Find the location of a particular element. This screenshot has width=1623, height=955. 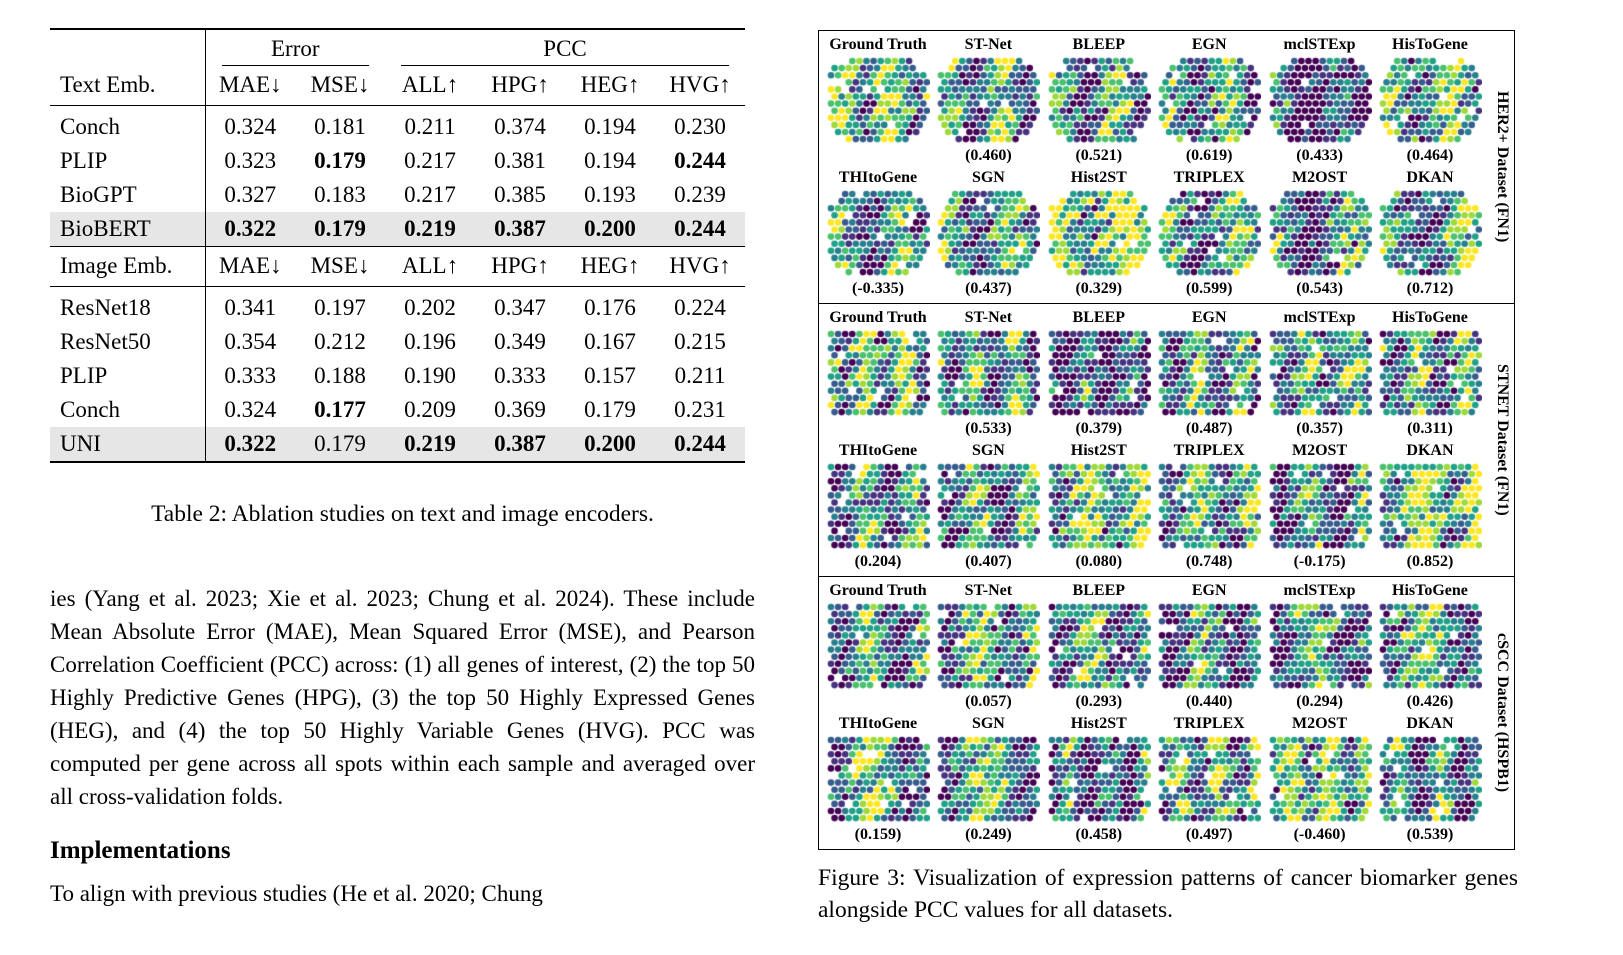

table-row-highlighted: UNI 0.322 0.179 0.219 0.387 0.200 0.244 is located at coordinates (398, 444).